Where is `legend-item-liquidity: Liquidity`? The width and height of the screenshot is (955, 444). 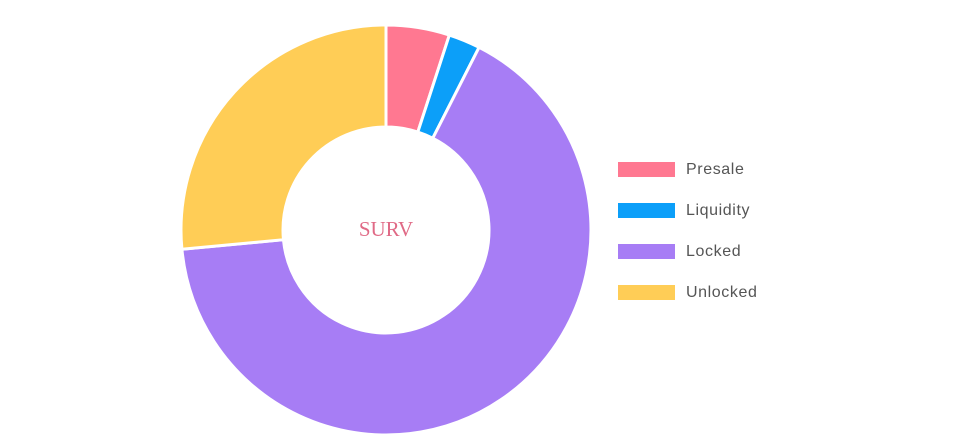
legend-item-liquidity: Liquidity is located at coordinates (688, 210).